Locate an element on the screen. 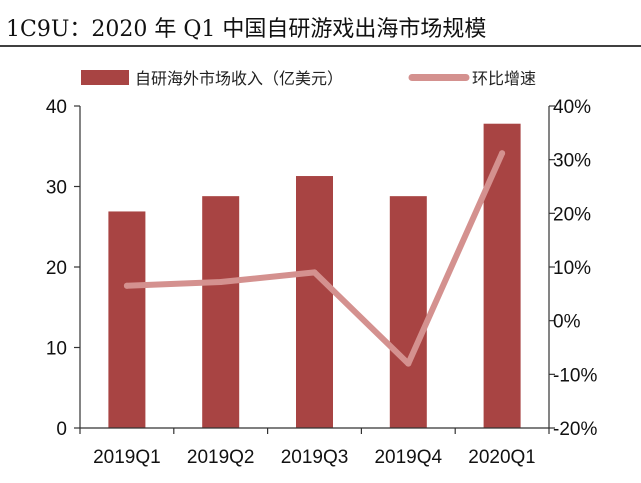 This screenshot has height=483, width=641. growth-point-2019Q4 is located at coordinates (408, 363).